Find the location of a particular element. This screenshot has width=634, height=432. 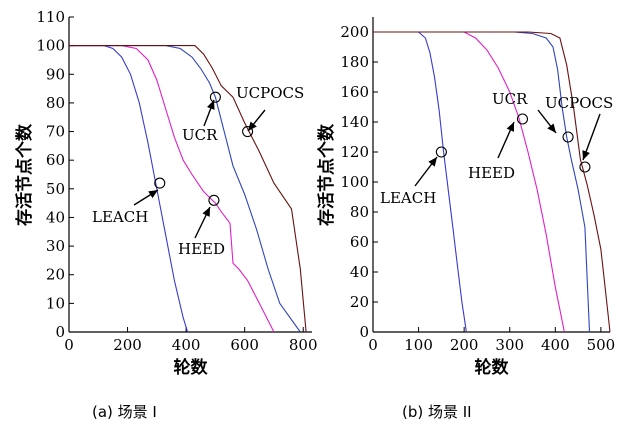

y-tick-label: 90 is located at coordinates (55, 74).